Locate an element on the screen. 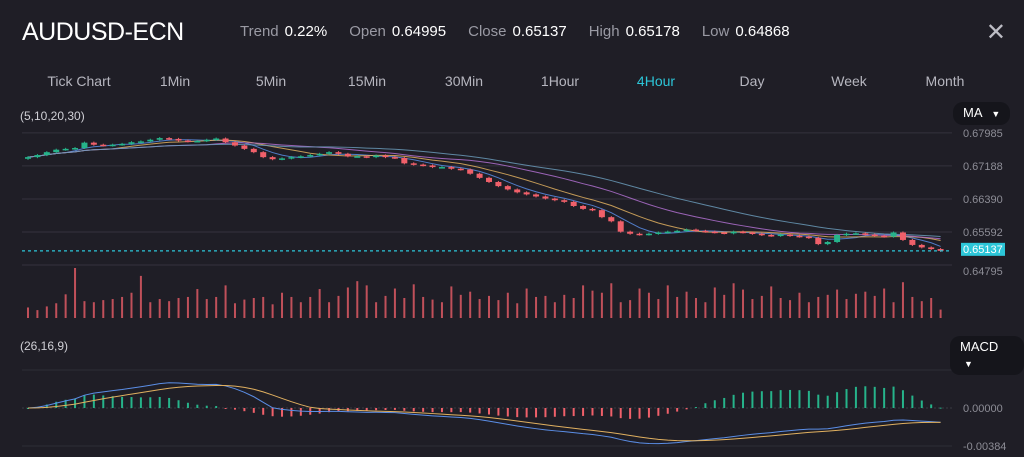  tab-15min: 15Min is located at coordinates (367, 81).